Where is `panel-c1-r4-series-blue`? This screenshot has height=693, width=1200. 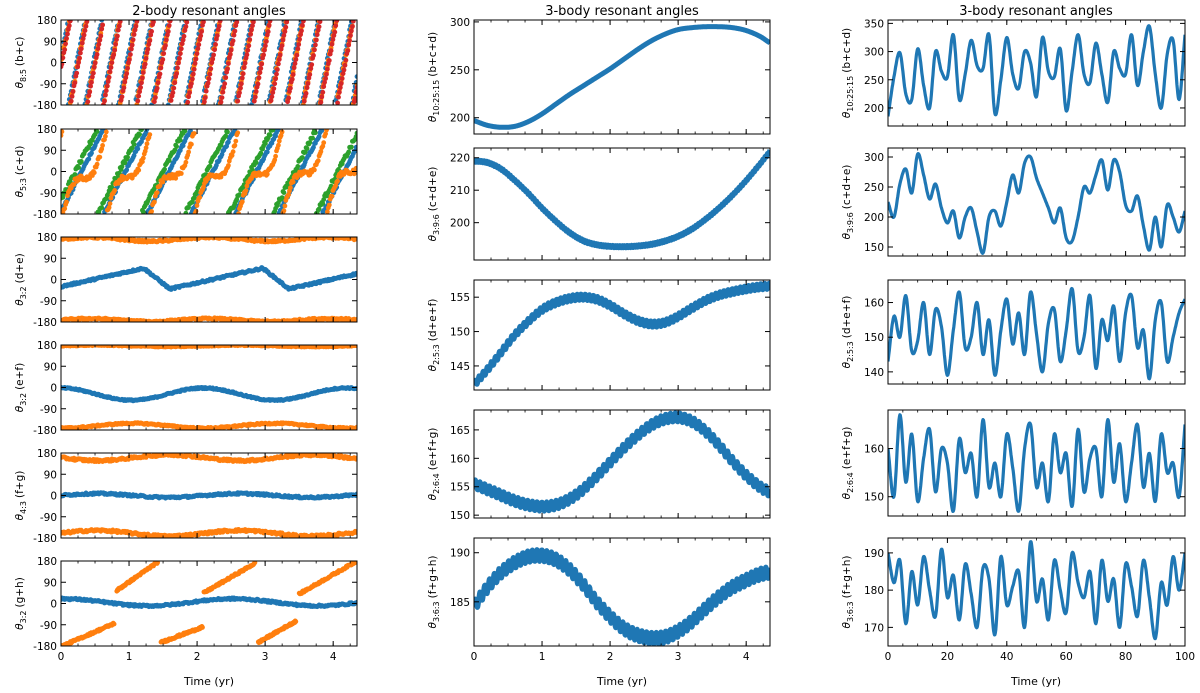 panel-c1-r4-series-blue is located at coordinates (209, 394).